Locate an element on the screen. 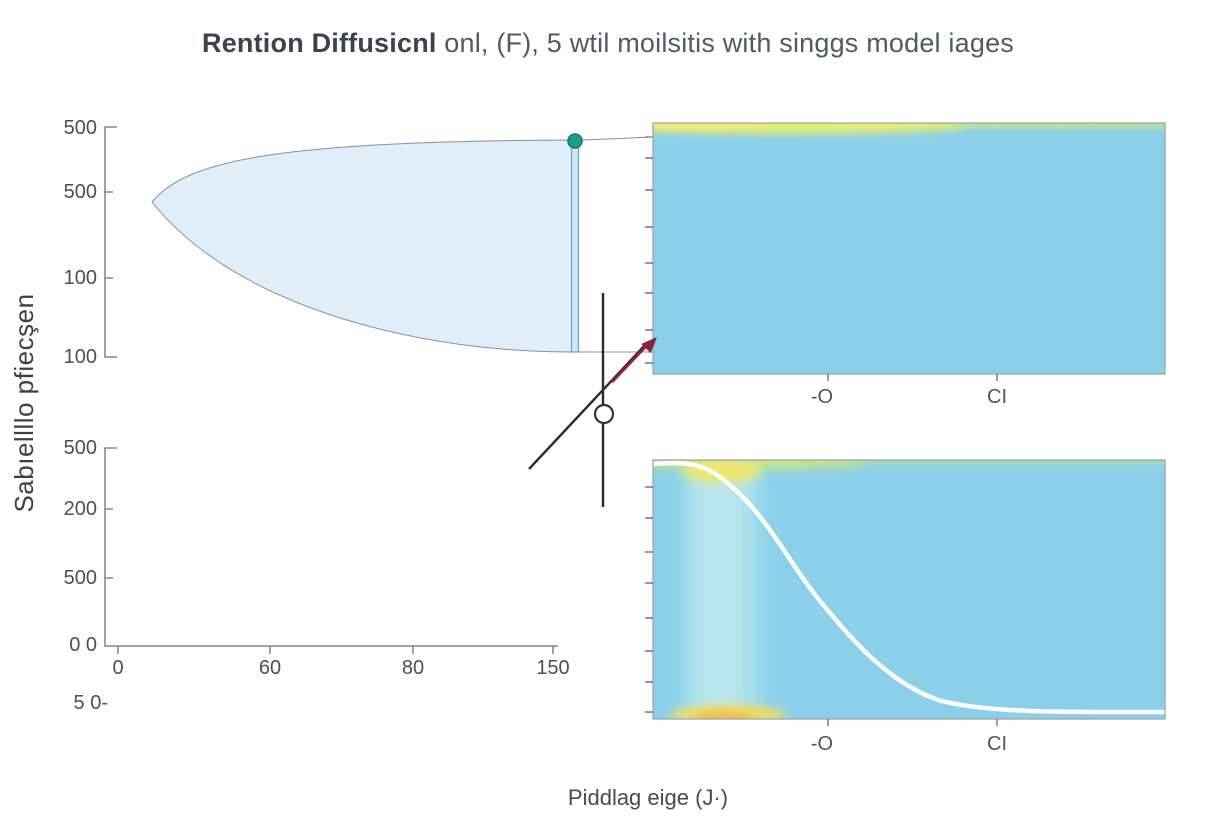 Image resolution: width=1216 pixels, height=832 pixels. guide-bar is located at coordinates (575, 246).